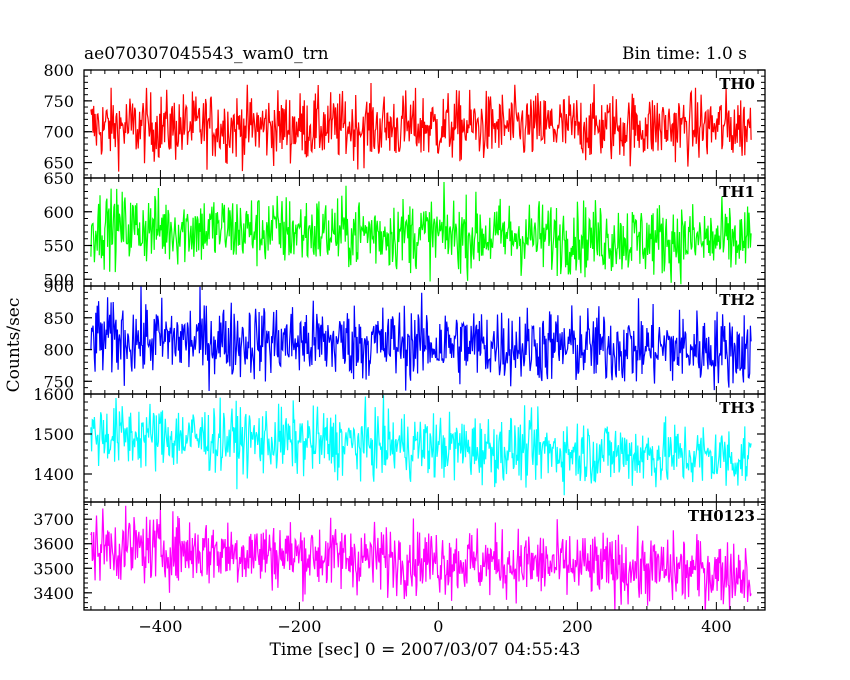  I want to click on panel-label-th1: TH1, so click(737, 192).